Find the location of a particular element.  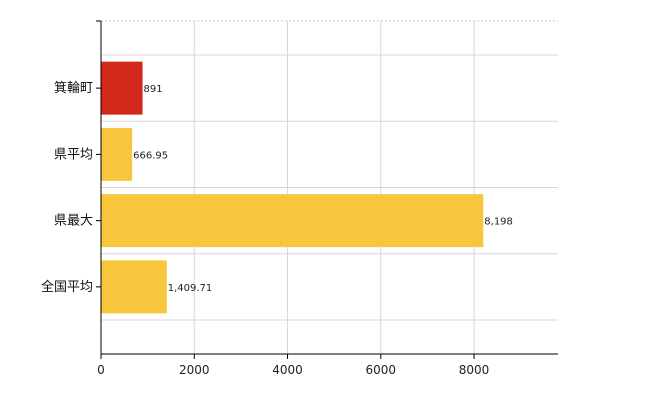

category-label: 箕輪町 is located at coordinates (73, 88).